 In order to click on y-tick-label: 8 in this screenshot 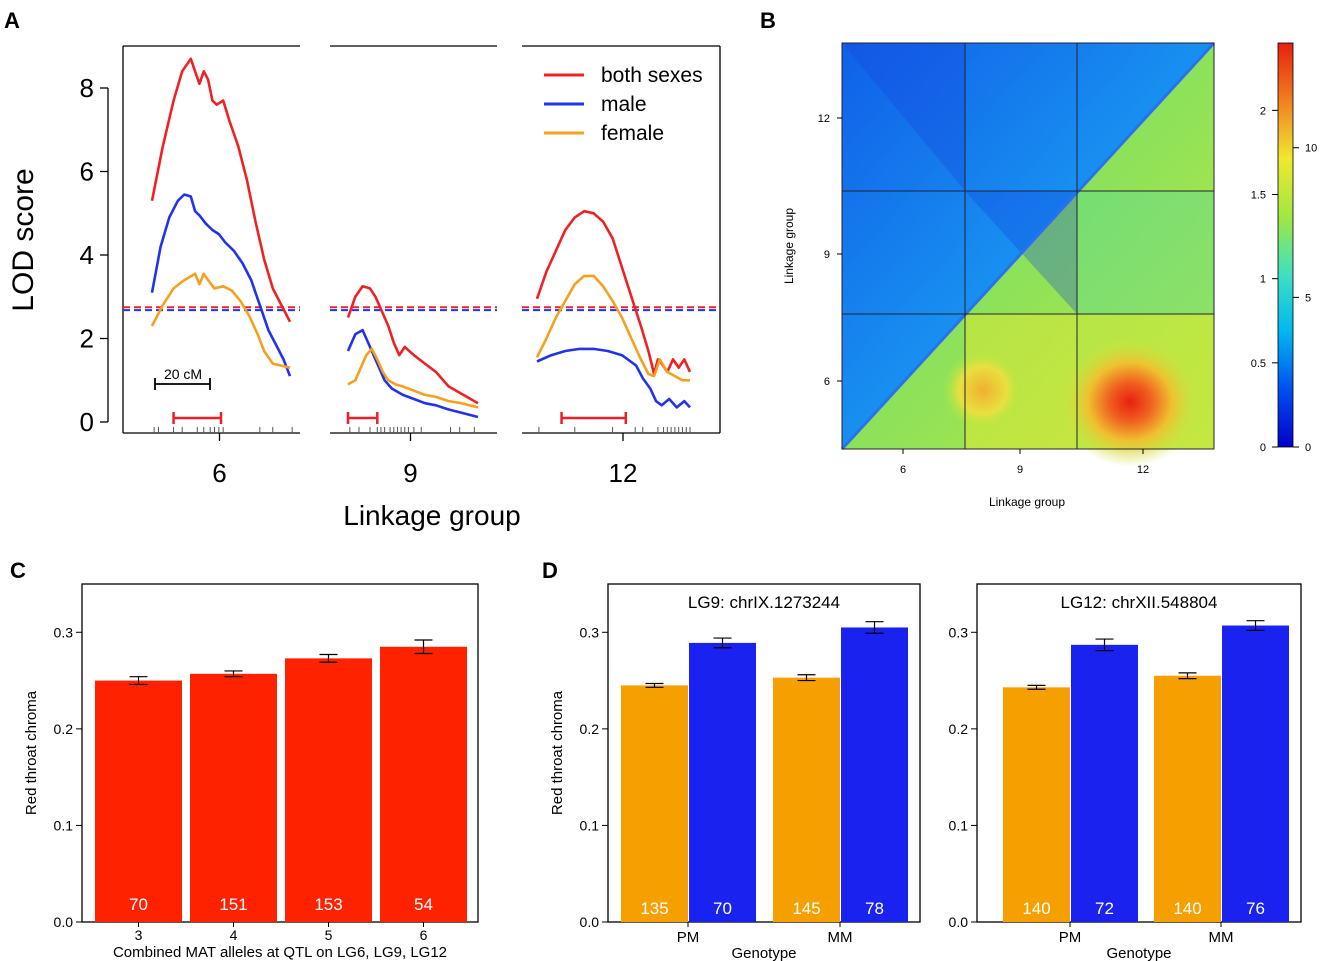, I will do `click(87, 88)`.